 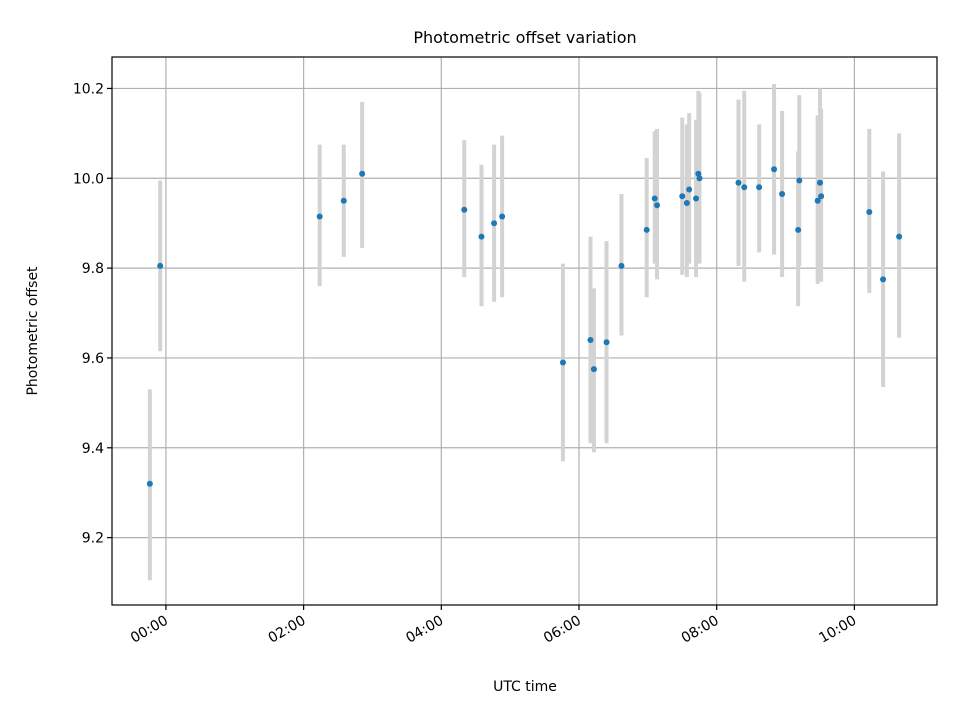 What do you see at coordinates (33, 331) in the screenshot?
I see `y-axis-label: Photometric offset` at bounding box center [33, 331].